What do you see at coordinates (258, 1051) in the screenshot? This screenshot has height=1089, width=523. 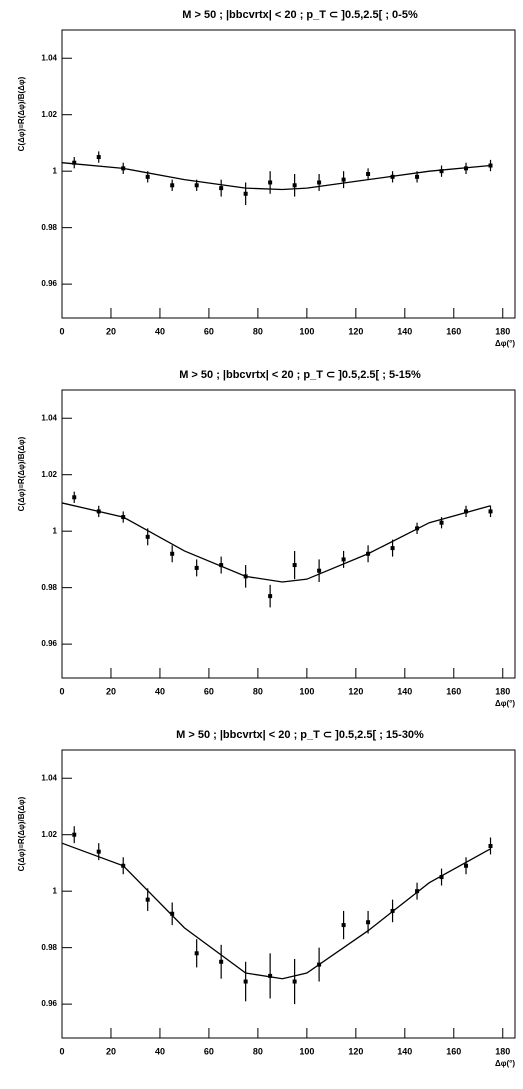 I see `x-tick-label: 80` at bounding box center [258, 1051].